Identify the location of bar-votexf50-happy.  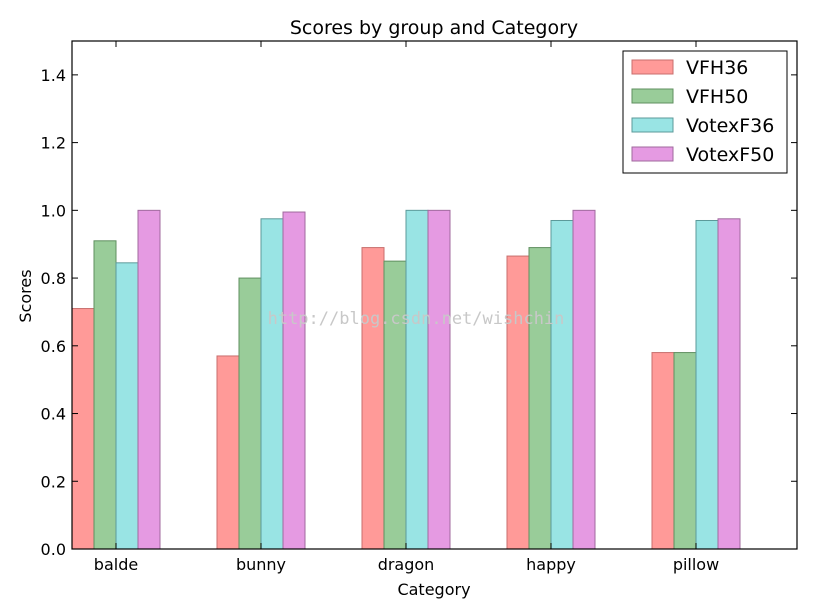
(584, 379).